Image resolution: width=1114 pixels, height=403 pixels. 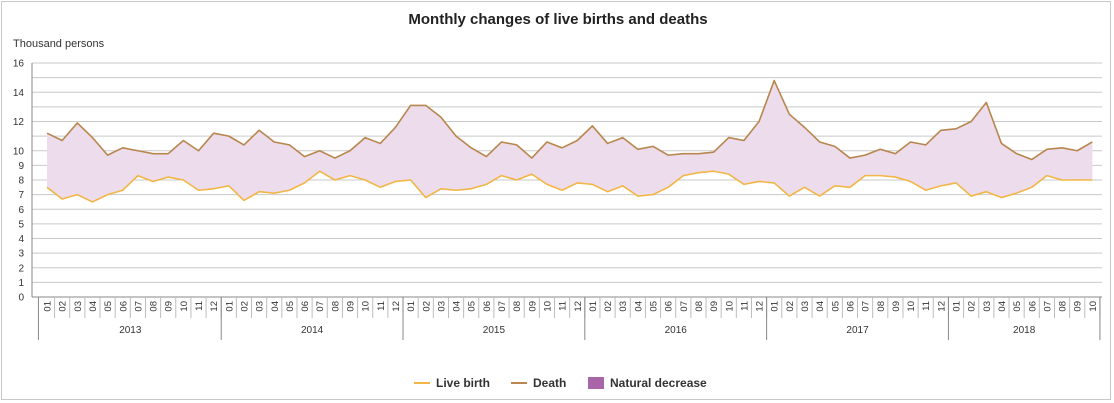 What do you see at coordinates (21, 210) in the screenshot?
I see `y-tick-label: 6` at bounding box center [21, 210].